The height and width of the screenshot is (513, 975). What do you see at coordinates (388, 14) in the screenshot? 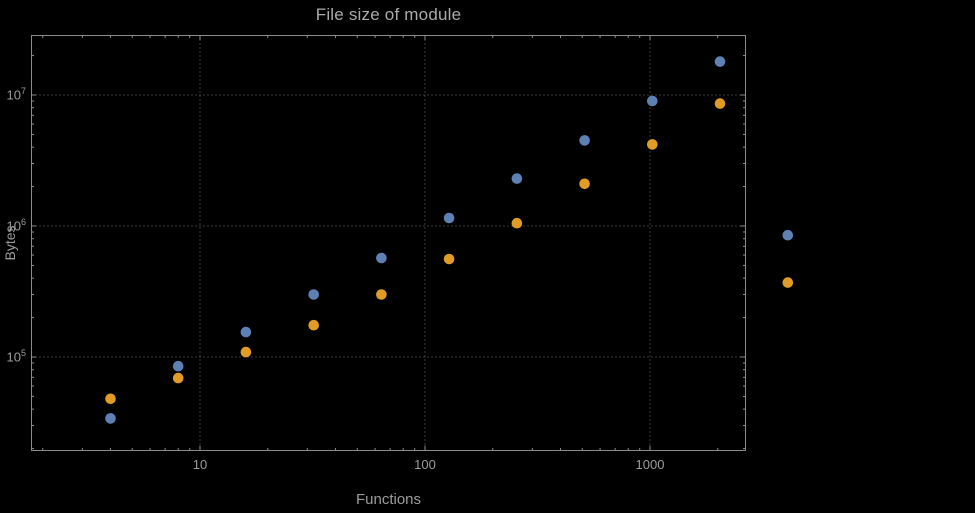
I see `chart-title: File size of module` at bounding box center [388, 14].